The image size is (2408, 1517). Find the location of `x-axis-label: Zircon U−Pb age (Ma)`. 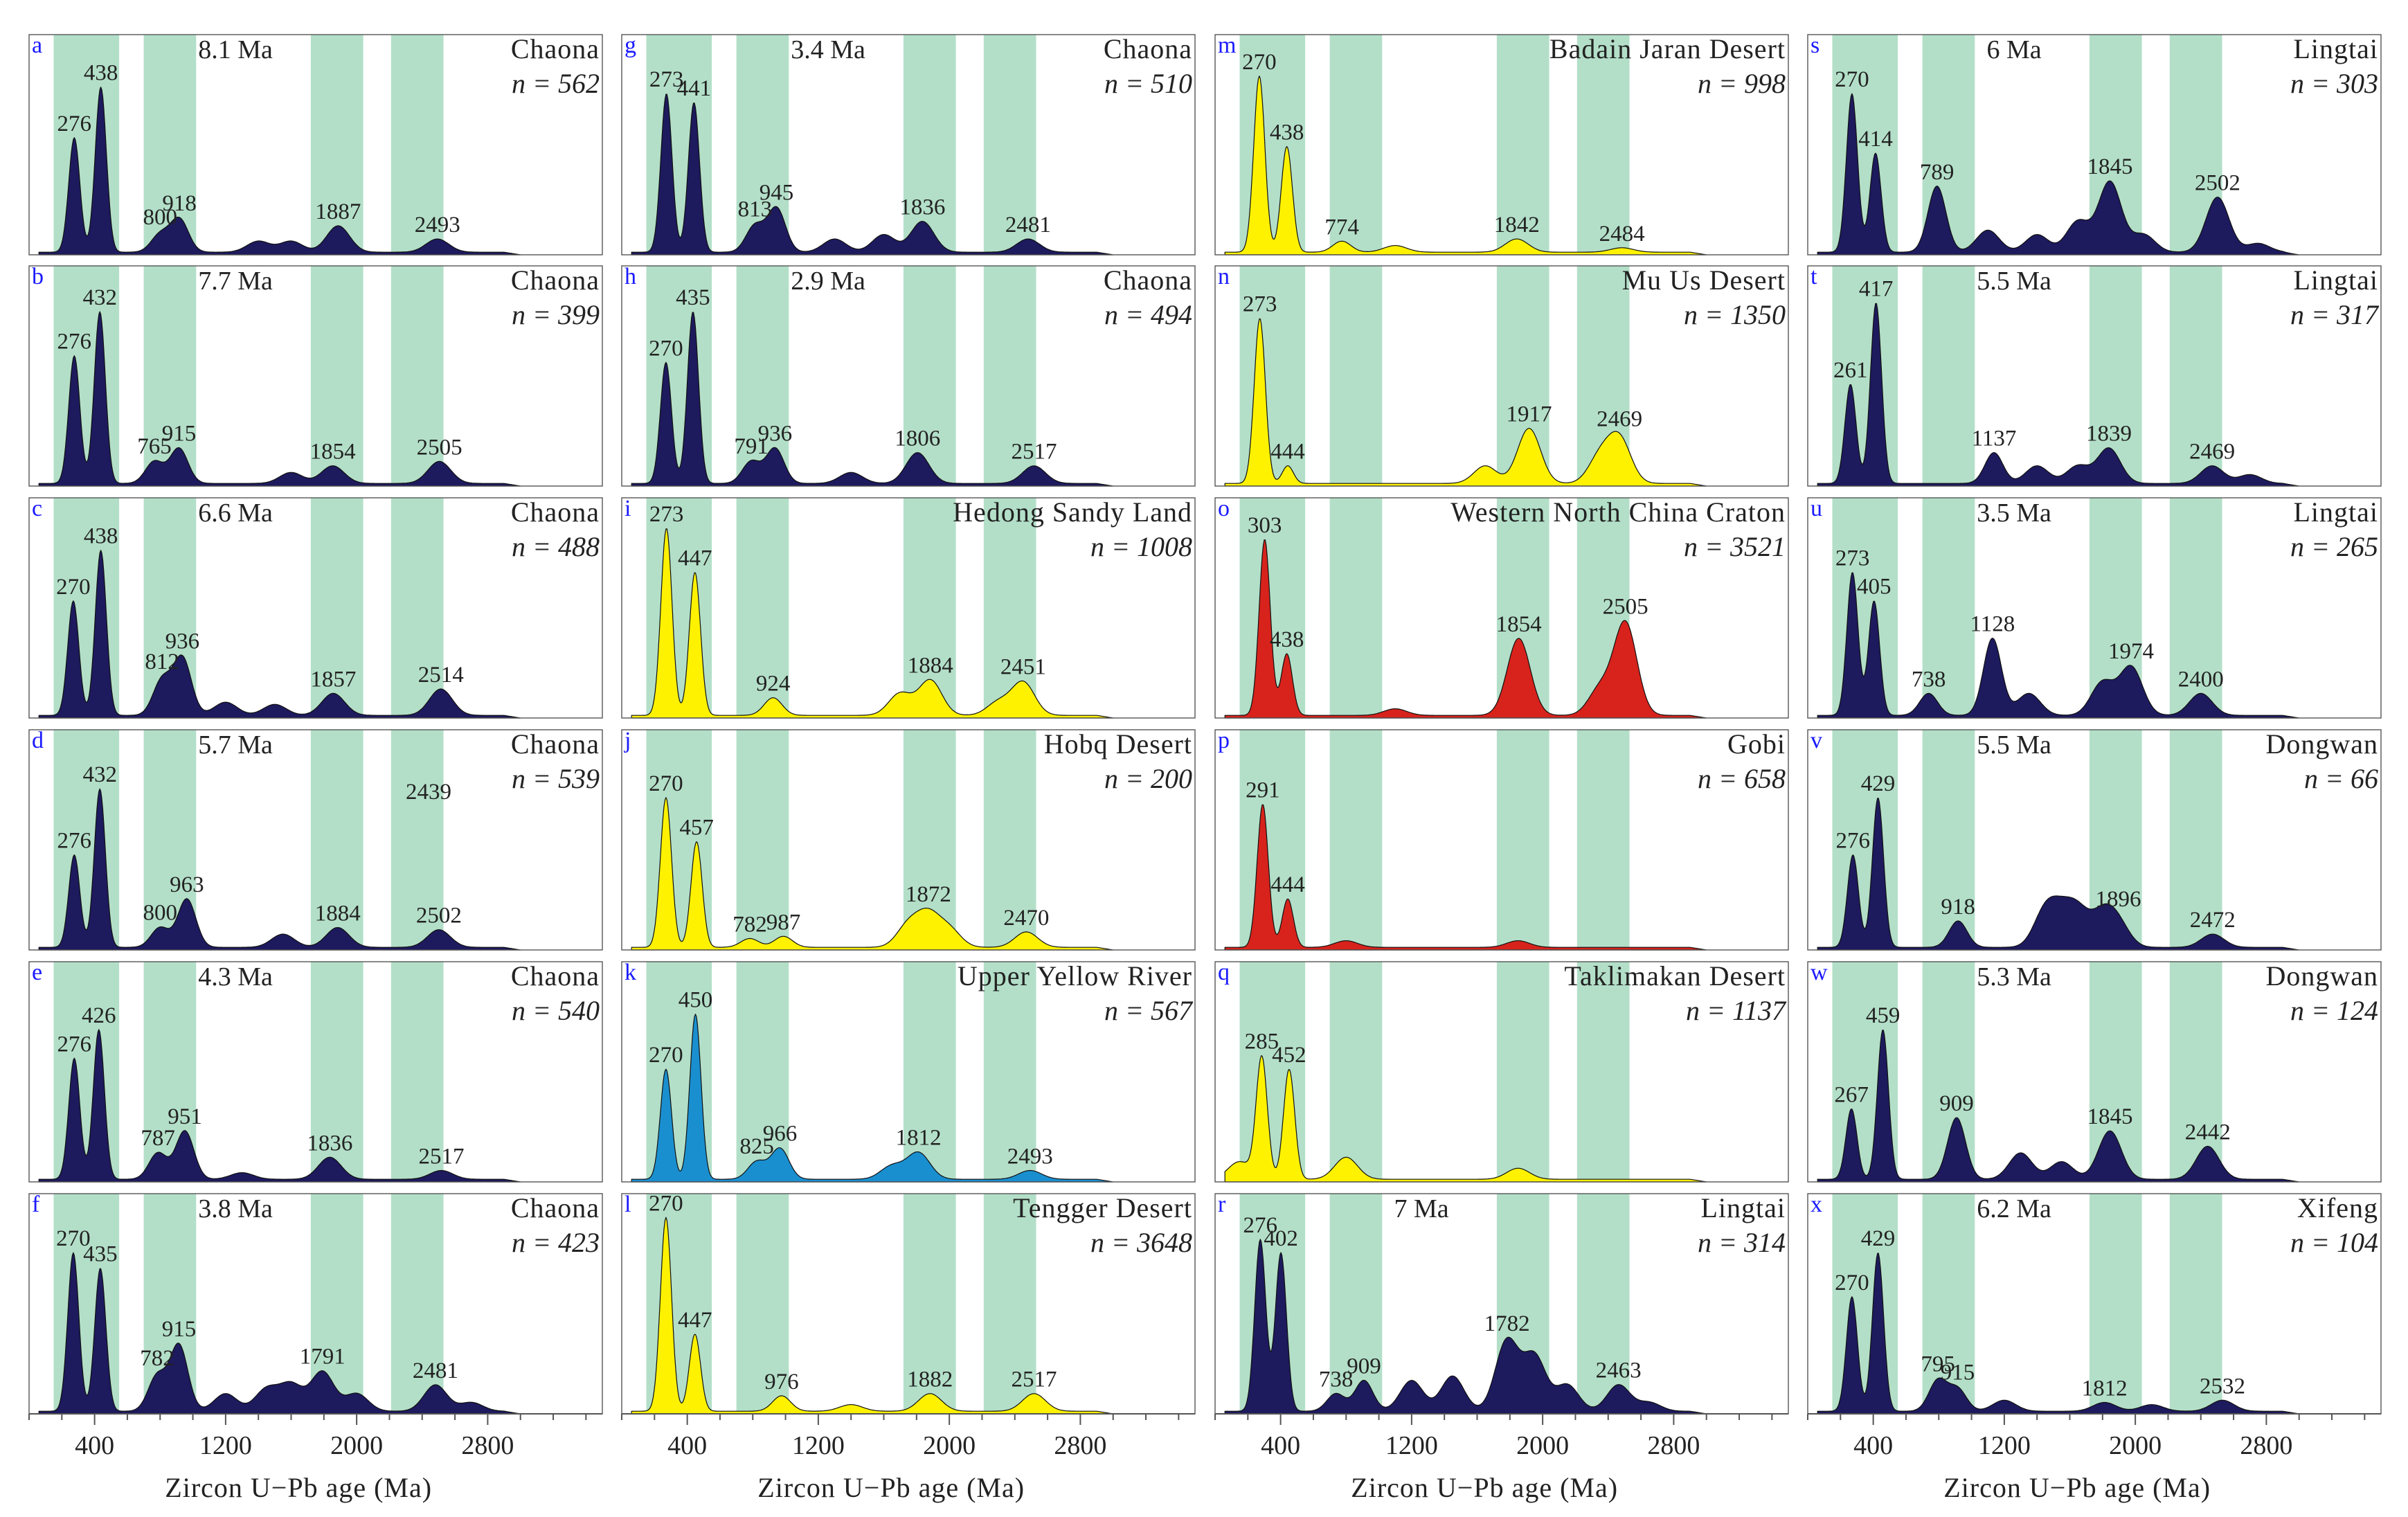

x-axis-label: Zircon U−Pb age (Ma) is located at coordinates (891, 1487).